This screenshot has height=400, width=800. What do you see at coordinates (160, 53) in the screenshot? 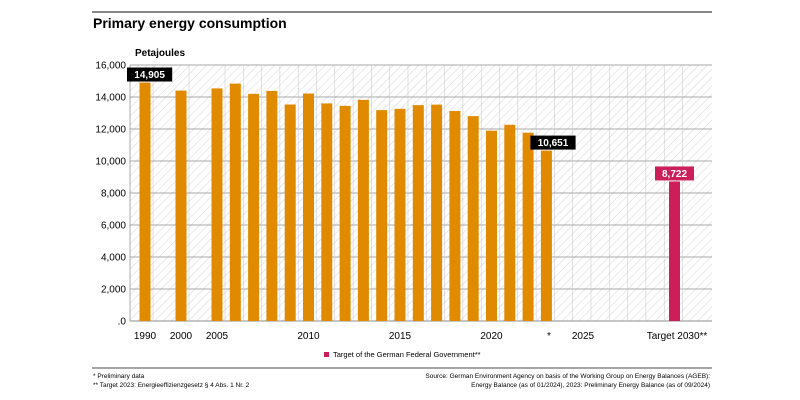
I see `y-axis-label: Petajoules` at bounding box center [160, 53].